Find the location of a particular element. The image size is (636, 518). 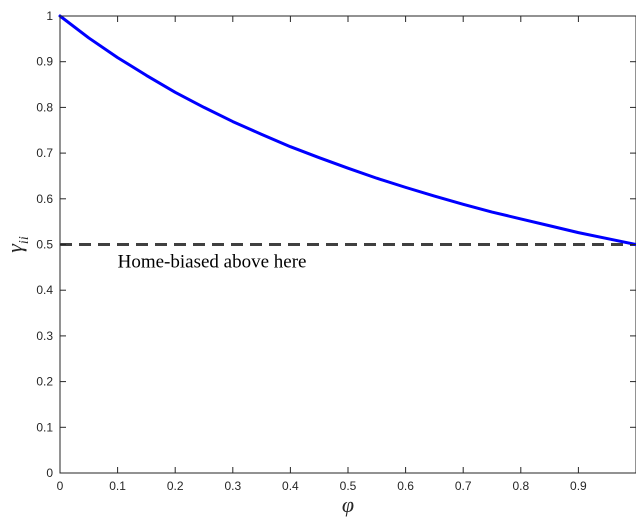

y-tick-label: 0.2 is located at coordinates (44, 382).